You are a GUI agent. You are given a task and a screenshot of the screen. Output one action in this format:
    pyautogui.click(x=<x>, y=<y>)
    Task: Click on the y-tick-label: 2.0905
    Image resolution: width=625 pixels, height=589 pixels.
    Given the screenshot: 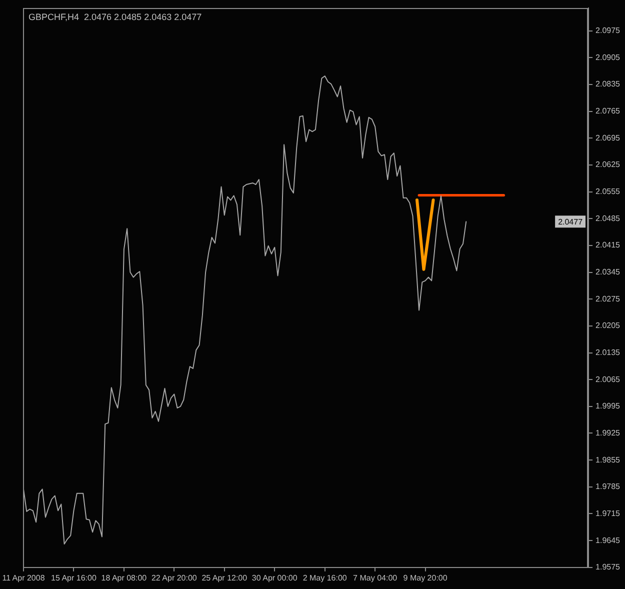 What is the action you would take?
    pyautogui.click(x=608, y=57)
    